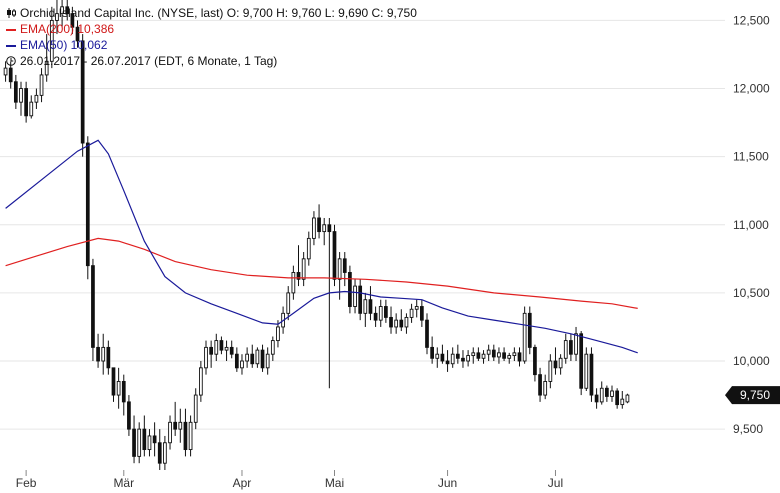 The height and width of the screenshot is (493, 780). I want to click on y-tick-label: 12,500, so click(751, 20).